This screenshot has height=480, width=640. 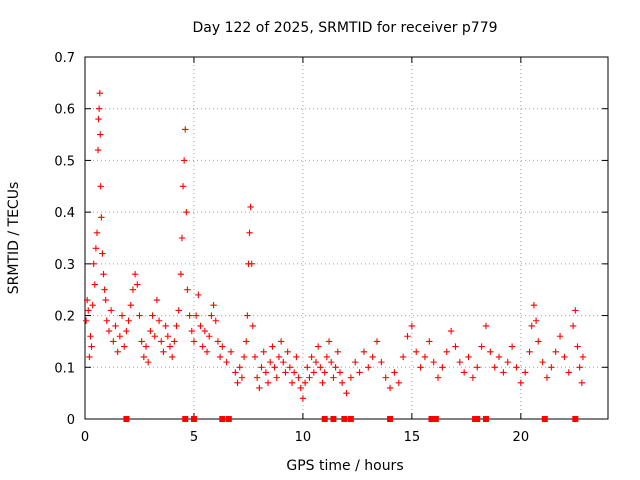 I want to click on y-tick-label: 0.5, so click(x=64, y=161).